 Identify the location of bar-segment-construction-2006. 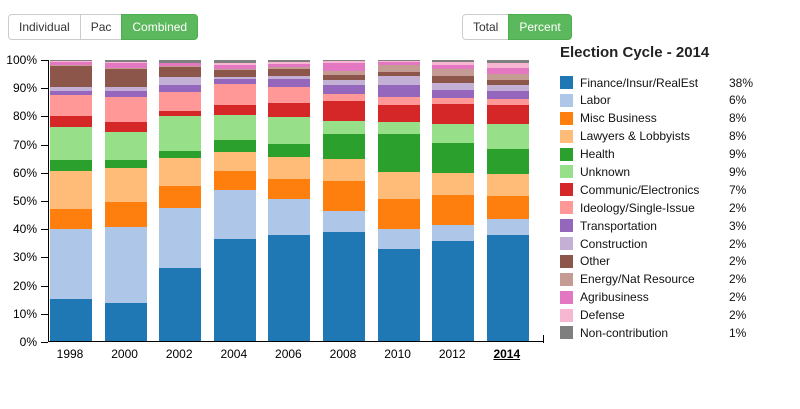
(289, 77).